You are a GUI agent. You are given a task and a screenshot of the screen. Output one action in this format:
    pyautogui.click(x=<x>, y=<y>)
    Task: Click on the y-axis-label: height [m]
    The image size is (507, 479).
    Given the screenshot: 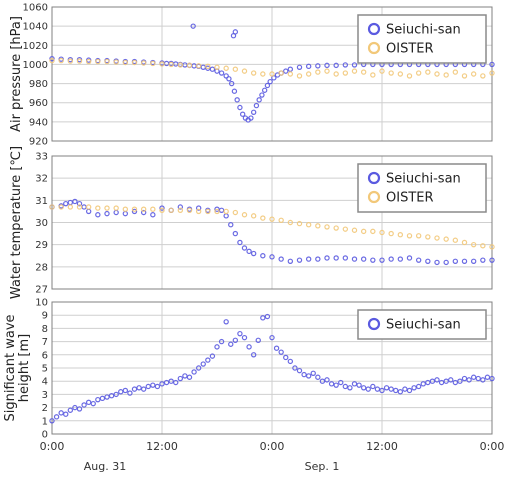 What is the action you would take?
    pyautogui.click(x=24, y=368)
    